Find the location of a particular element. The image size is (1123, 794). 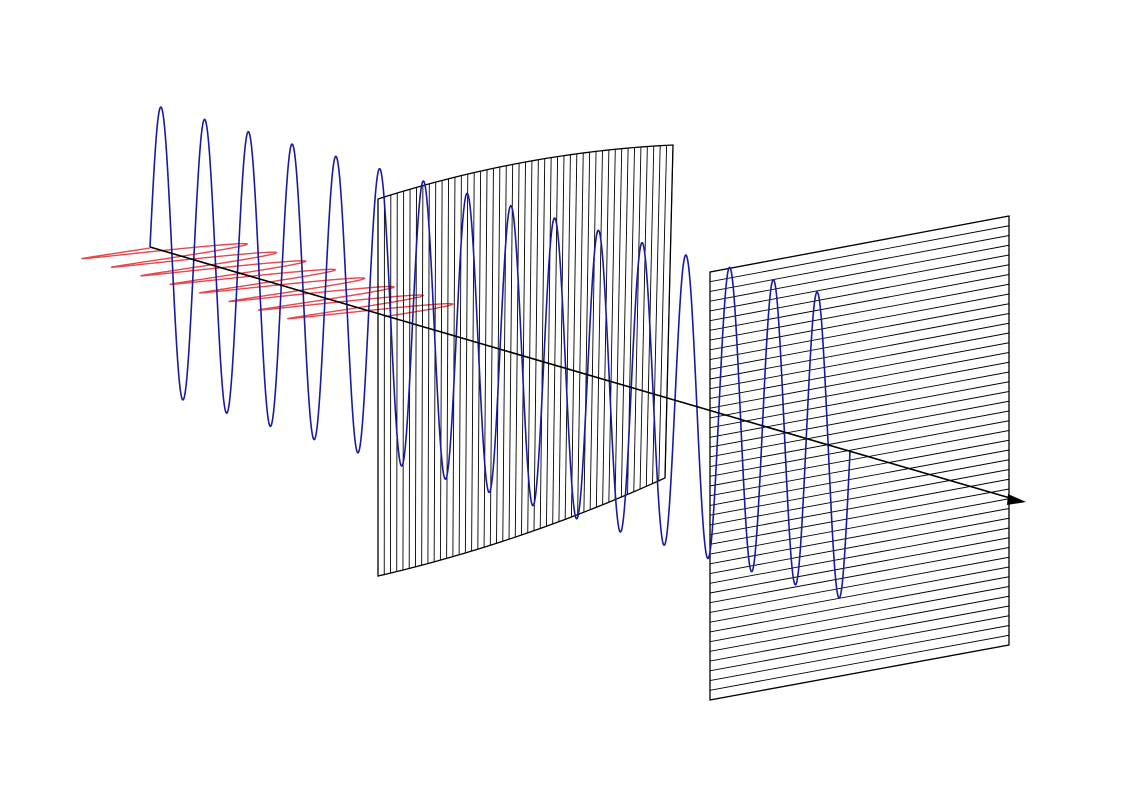

horizontal-polarized-wave is located at coordinates (267, 281).